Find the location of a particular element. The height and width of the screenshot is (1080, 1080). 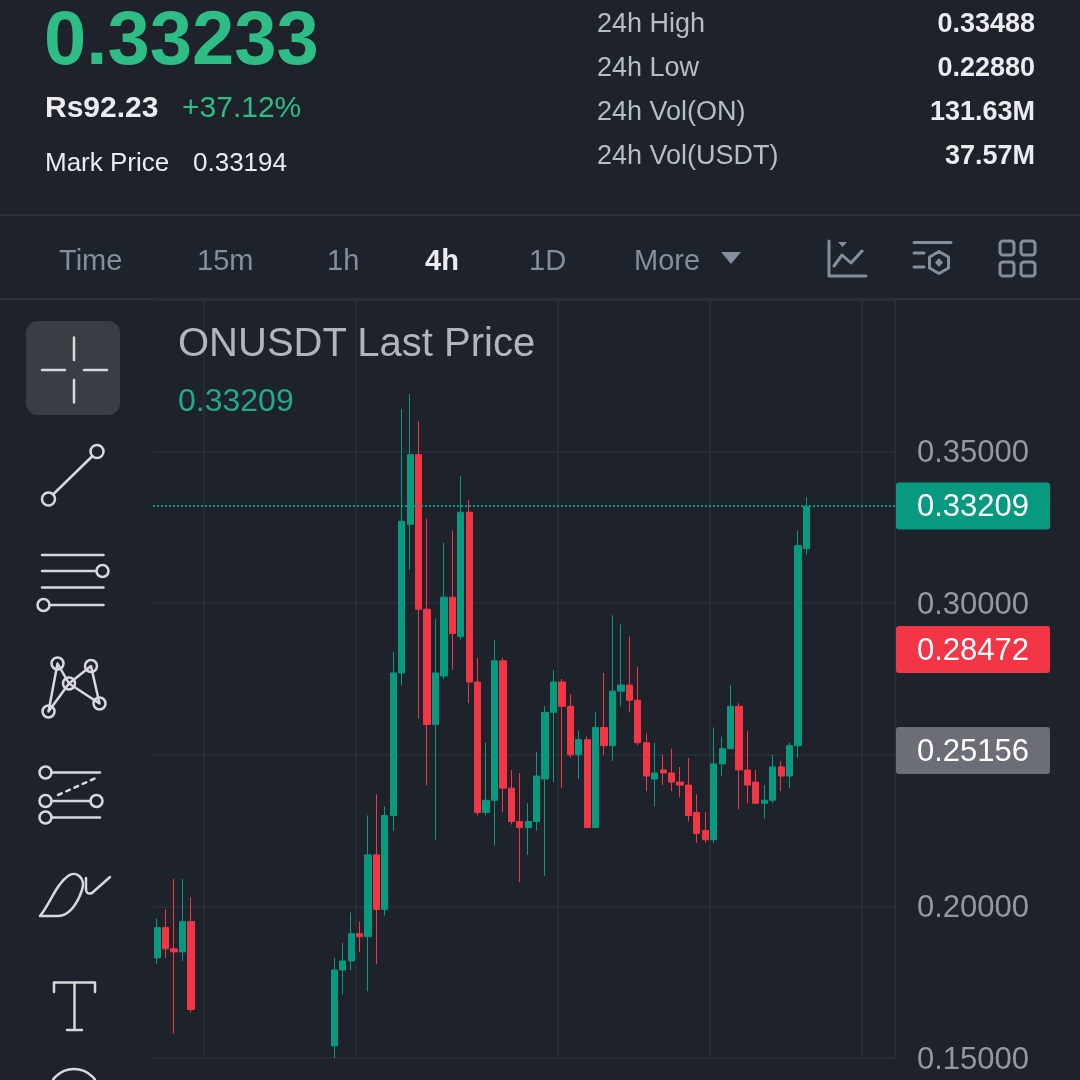

y-tick-label: 0.20000 is located at coordinates (973, 906).